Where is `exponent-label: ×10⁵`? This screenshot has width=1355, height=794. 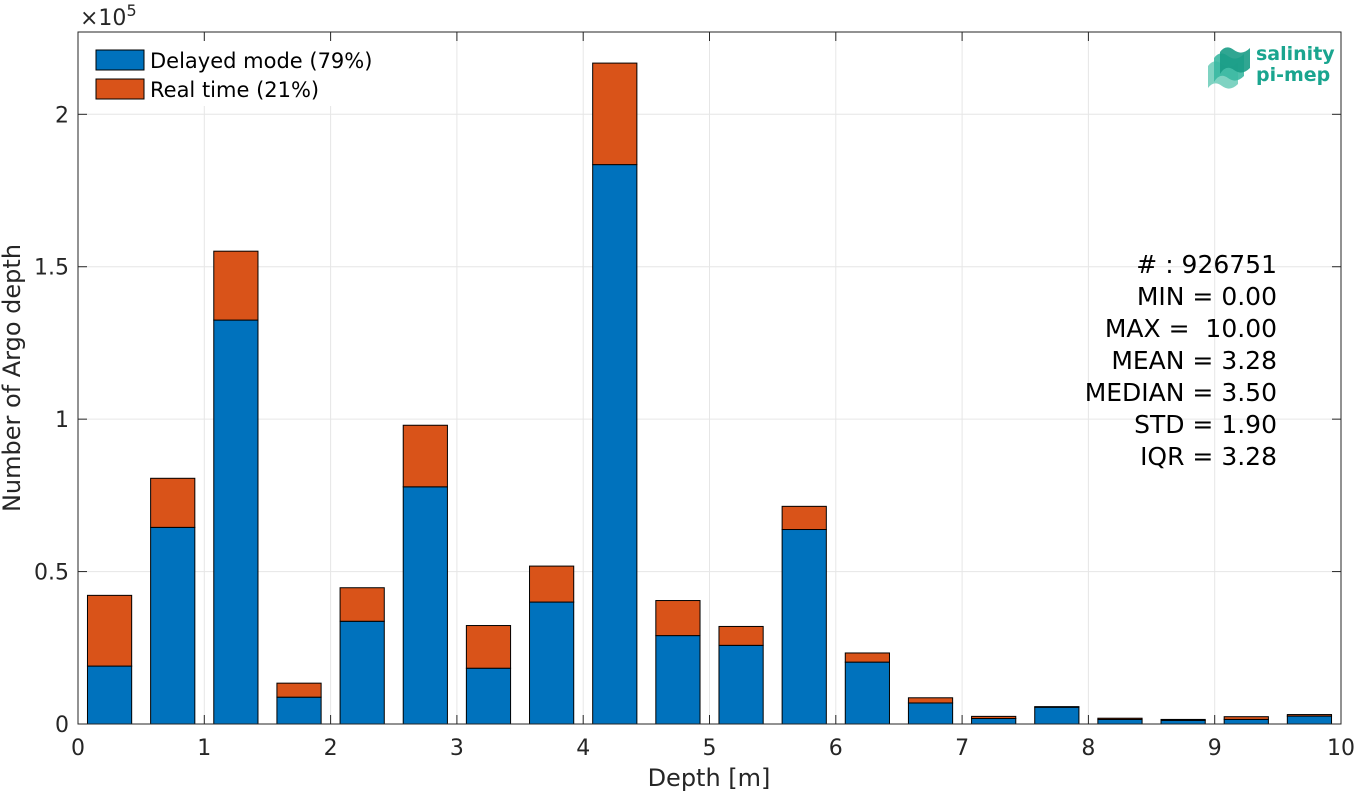
exponent-label: ×10⁵ is located at coordinates (108, 16).